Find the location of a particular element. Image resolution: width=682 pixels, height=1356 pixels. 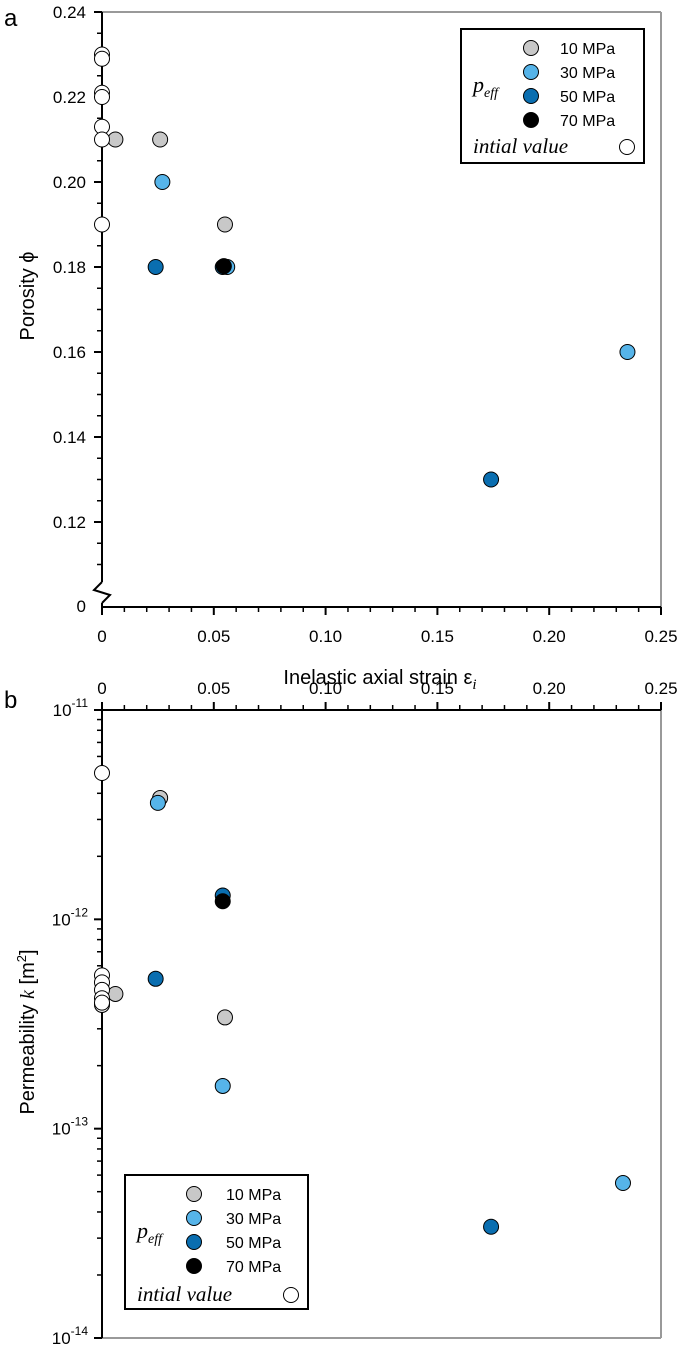

legend-top-label-70mpa: 70 MPa is located at coordinates (587, 121).